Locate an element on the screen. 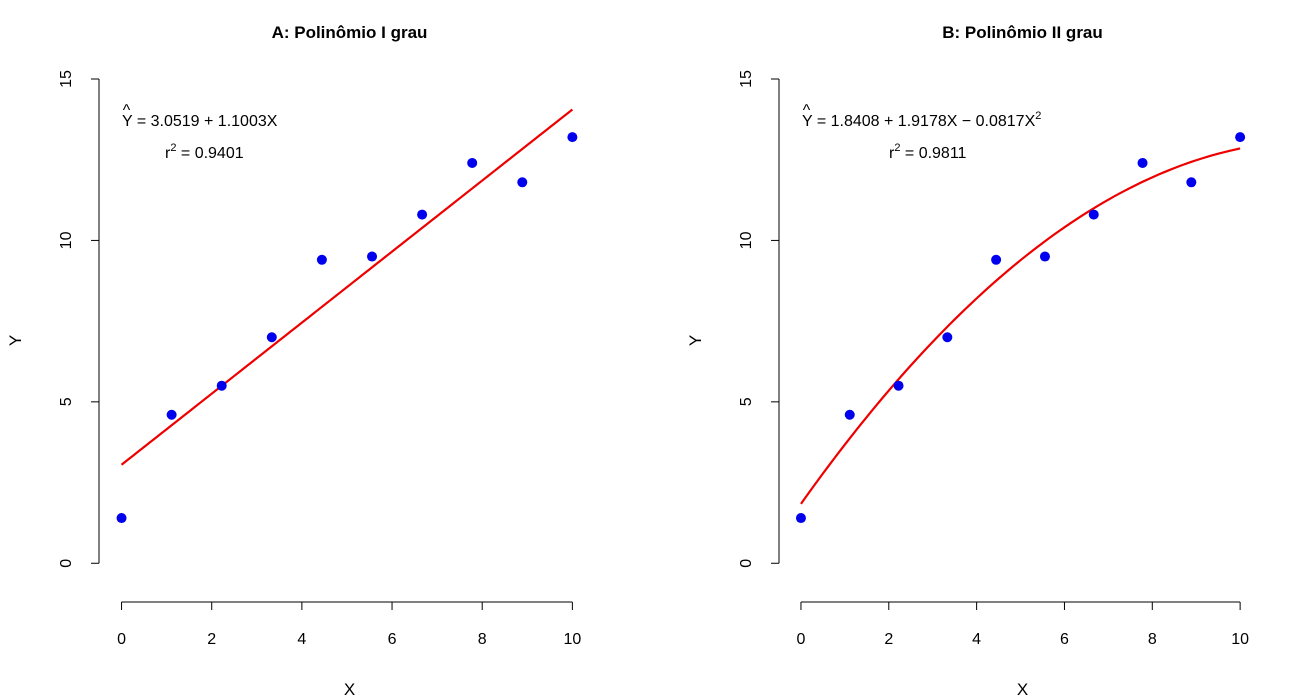  chart-title: B: Polinômio II grau is located at coordinates (1022, 32).